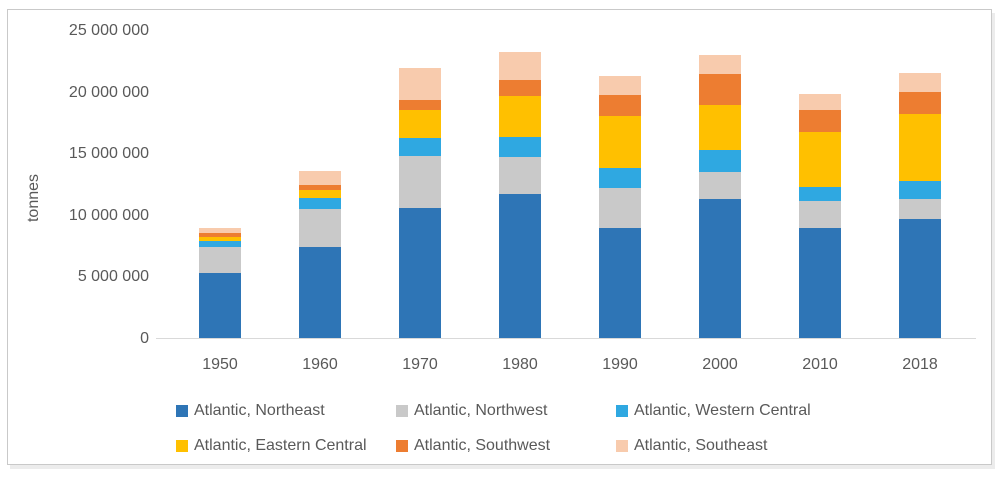  I want to click on x-tick-label: 1990, so click(620, 364).